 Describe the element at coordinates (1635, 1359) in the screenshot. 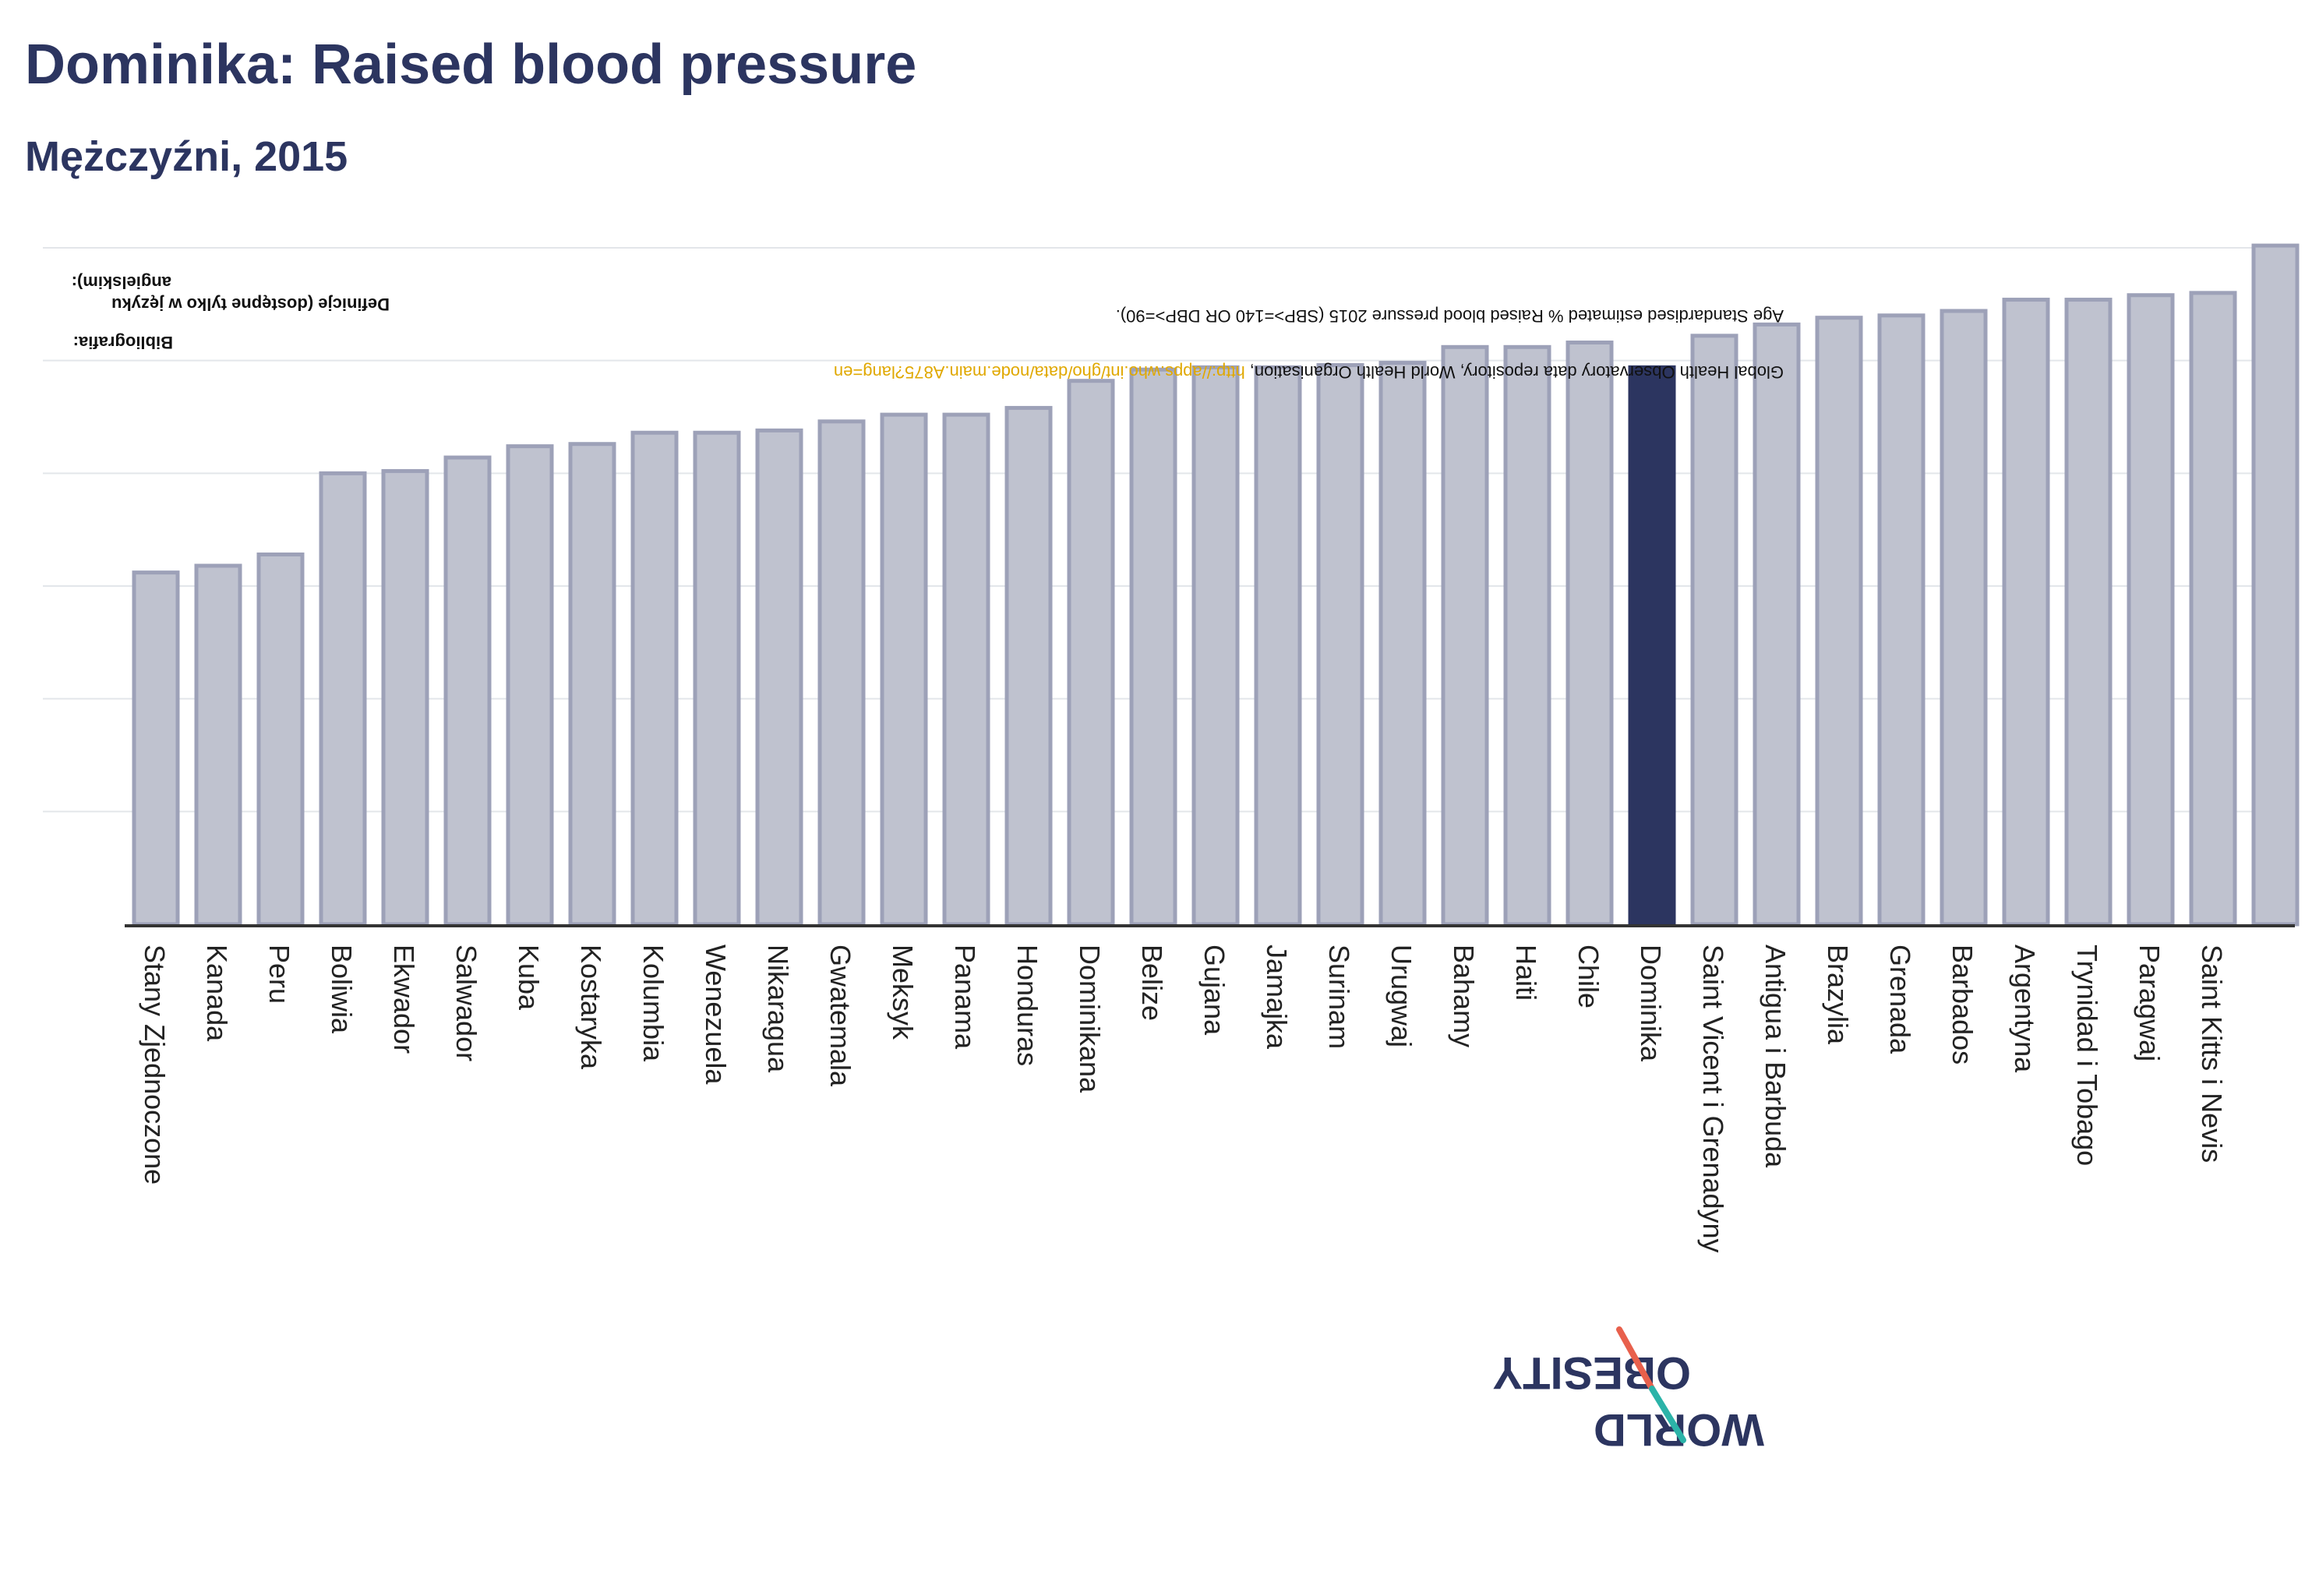

I see `logo-slash-red` at that location.